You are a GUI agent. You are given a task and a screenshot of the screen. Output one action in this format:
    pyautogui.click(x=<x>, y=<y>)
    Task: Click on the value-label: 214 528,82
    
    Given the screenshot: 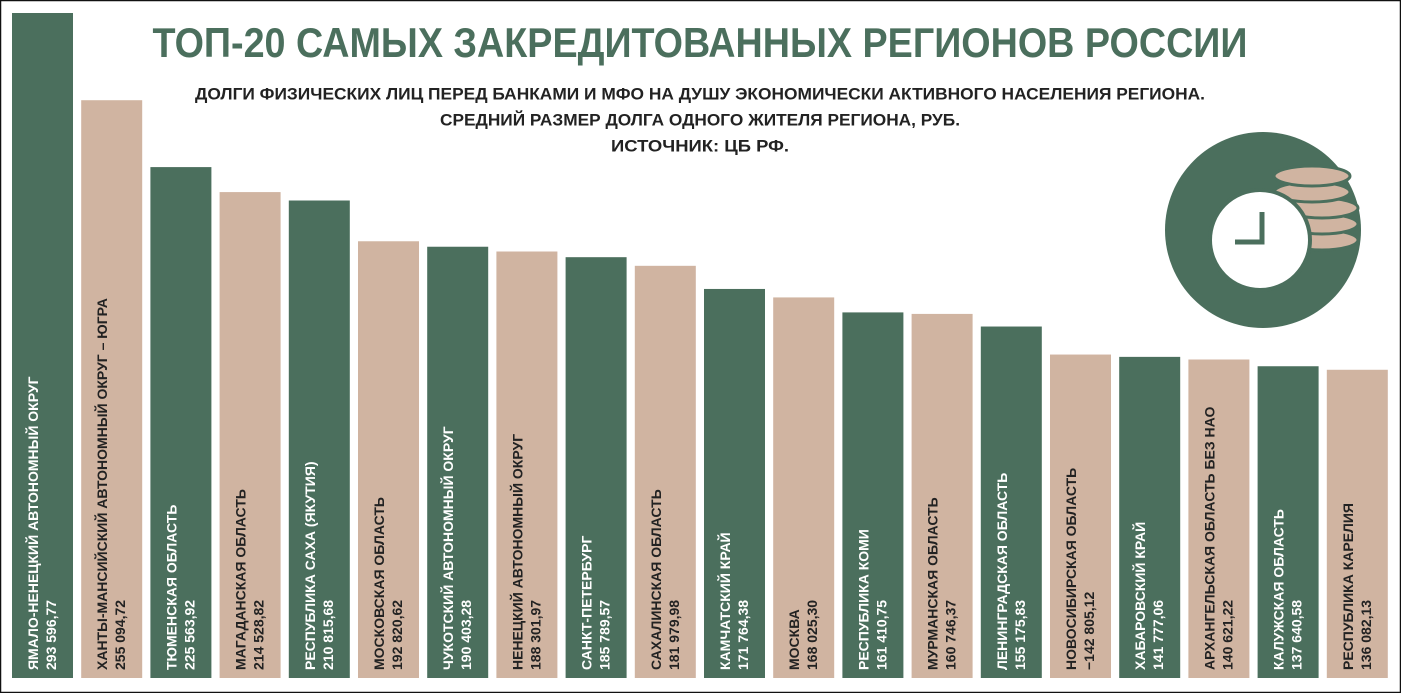 What is the action you would take?
    pyautogui.click(x=259, y=635)
    